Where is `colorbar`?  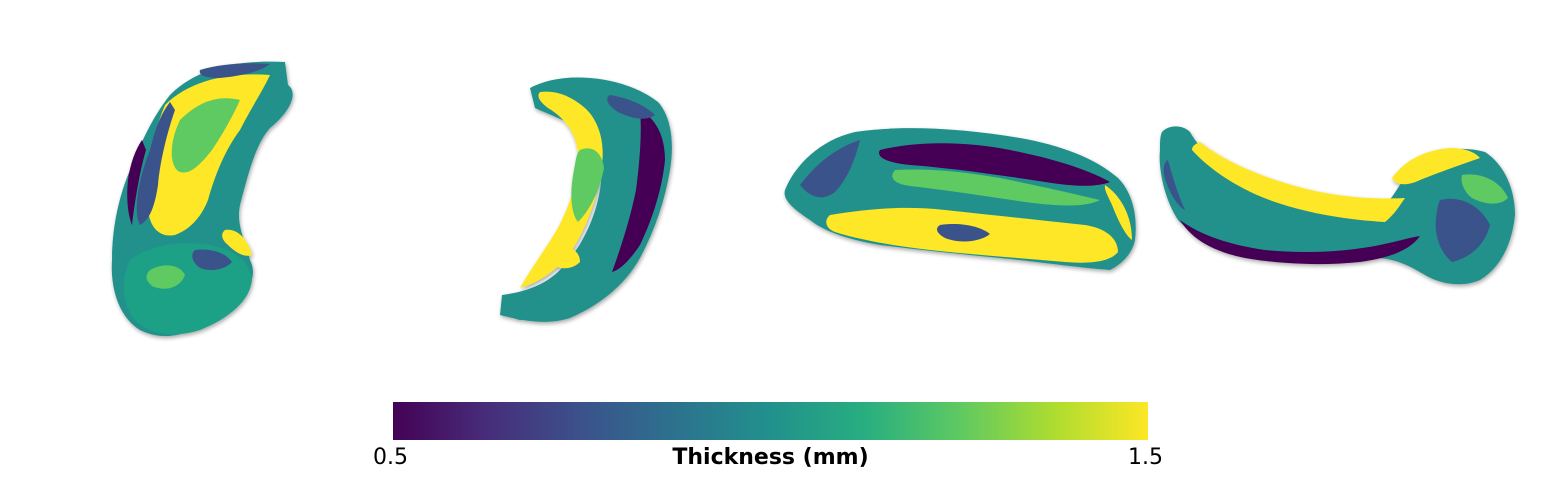
colorbar is located at coordinates (770, 421).